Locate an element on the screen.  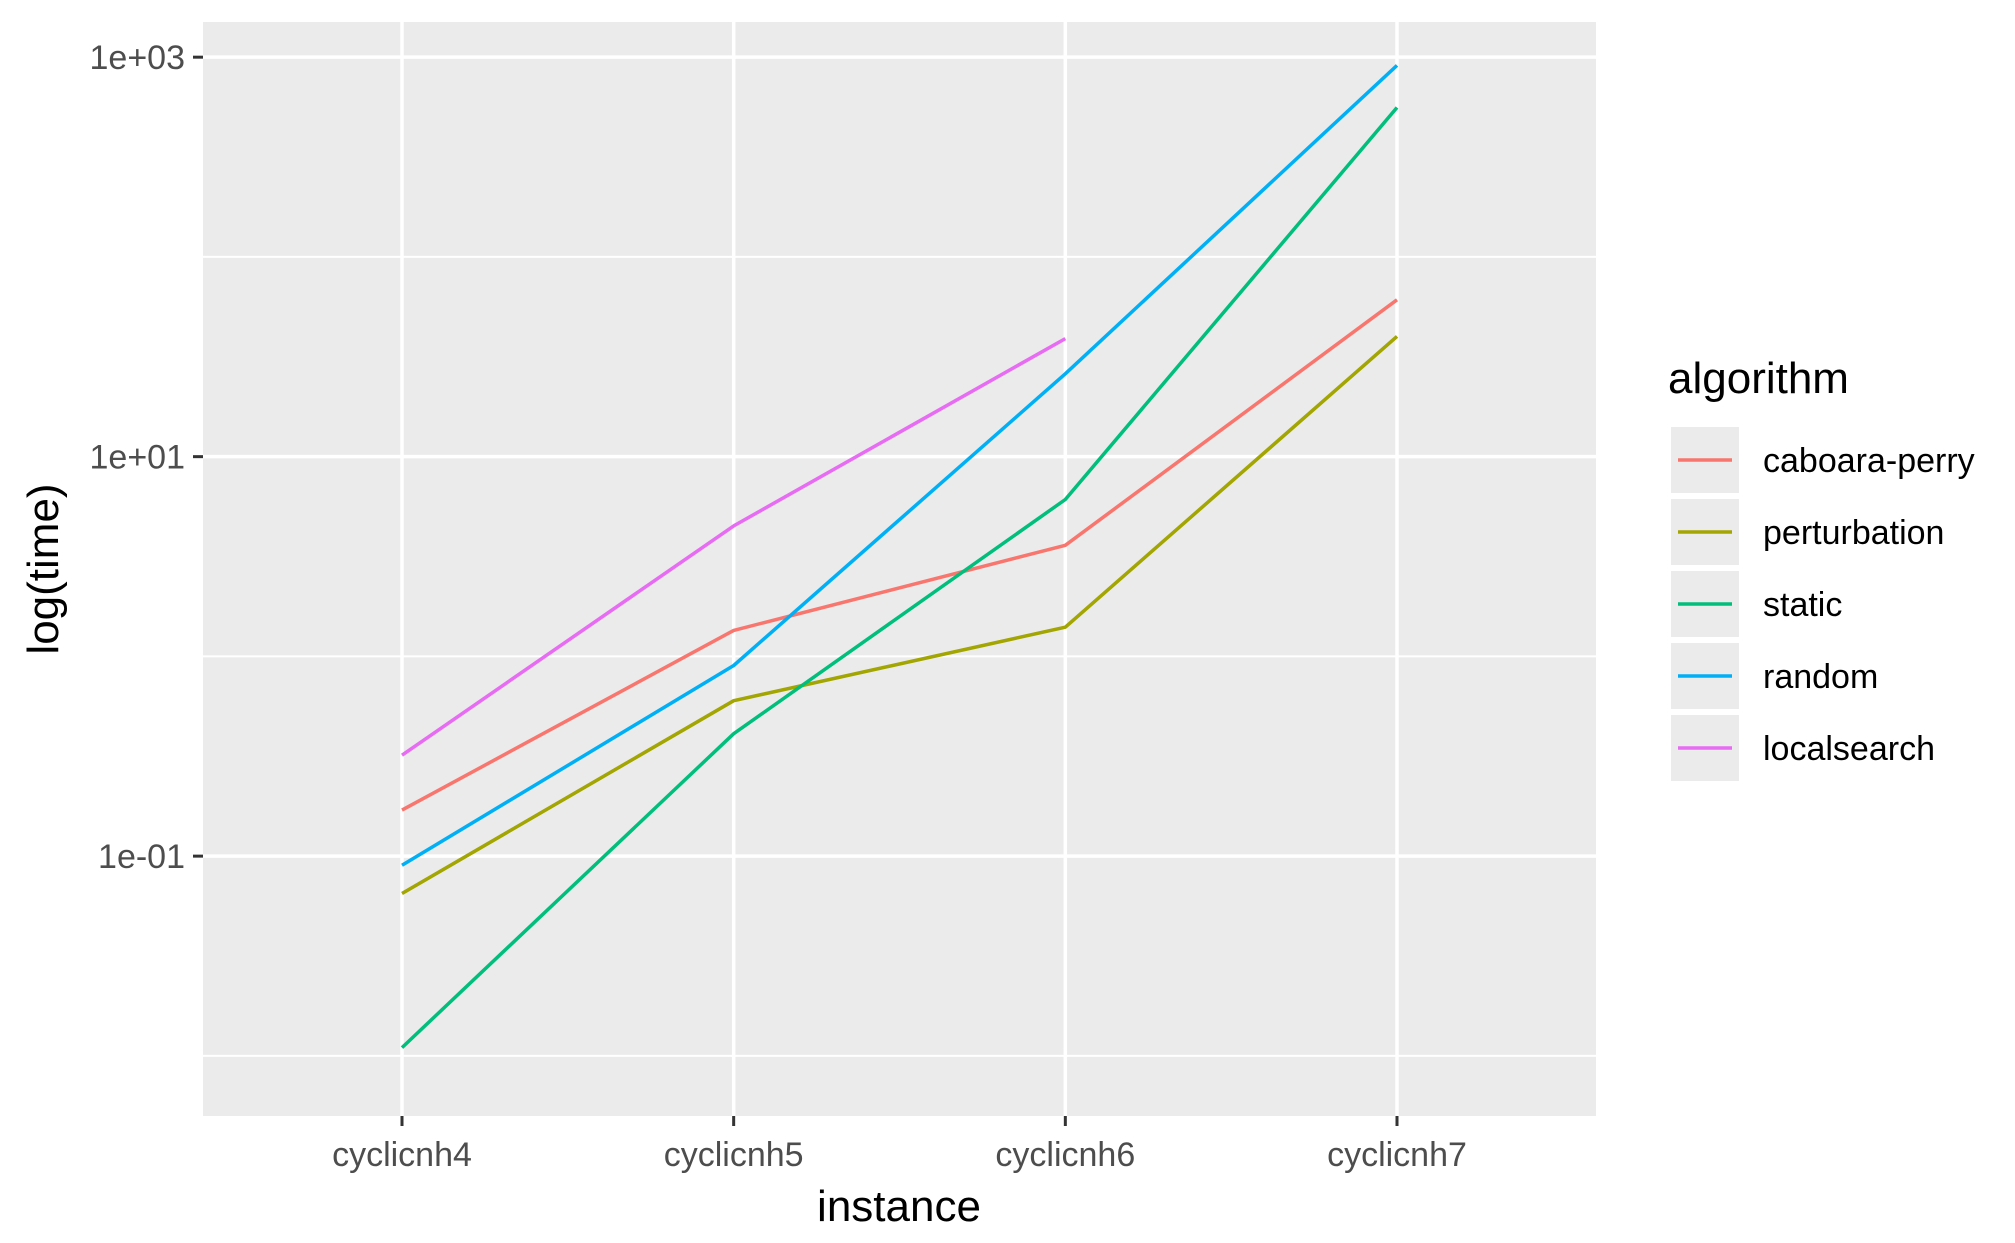
y-axis-title: log(time) is located at coordinates (43, 568).